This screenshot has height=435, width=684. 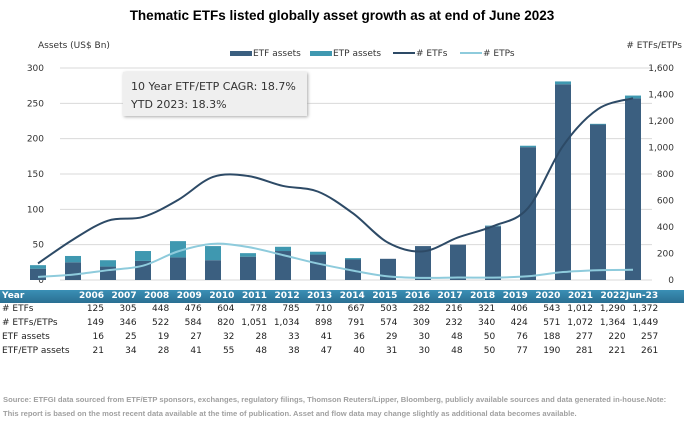 What do you see at coordinates (642, 296) in the screenshot?
I see `table-cell: Jun-23` at bounding box center [642, 296].